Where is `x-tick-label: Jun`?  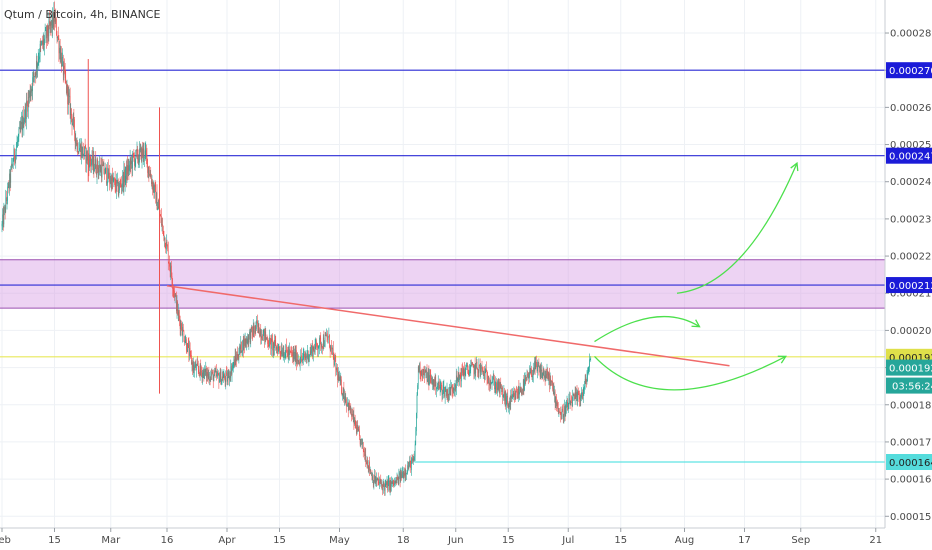
x-tick-label: Jun is located at coordinates (455, 540).